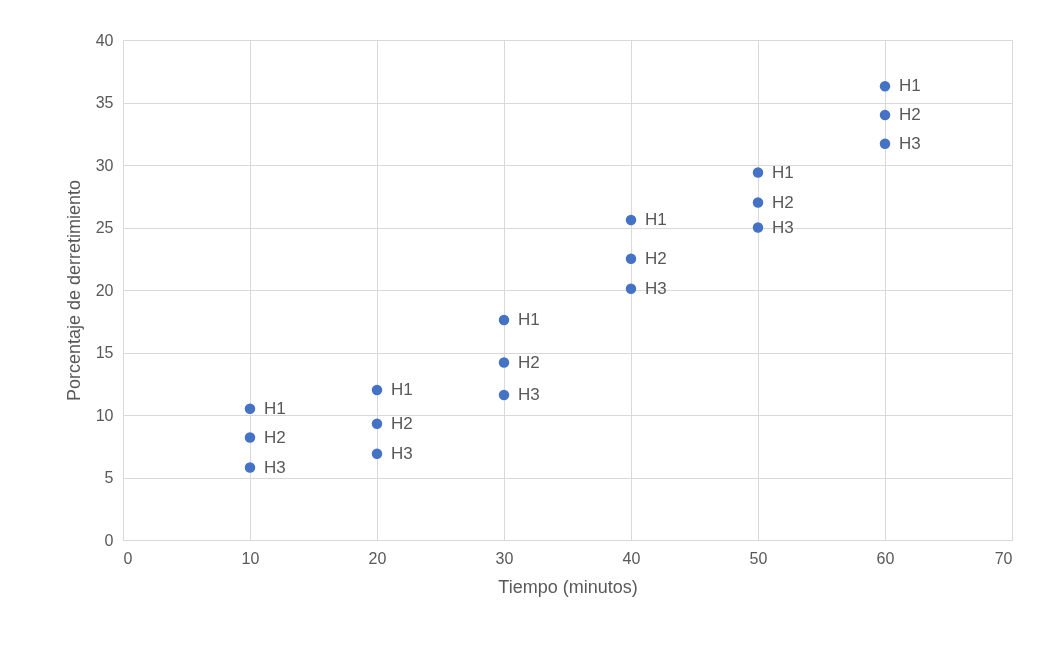 This screenshot has height=645, width=1037. What do you see at coordinates (104, 352) in the screenshot?
I see `y-tick-label: 15` at bounding box center [104, 352].